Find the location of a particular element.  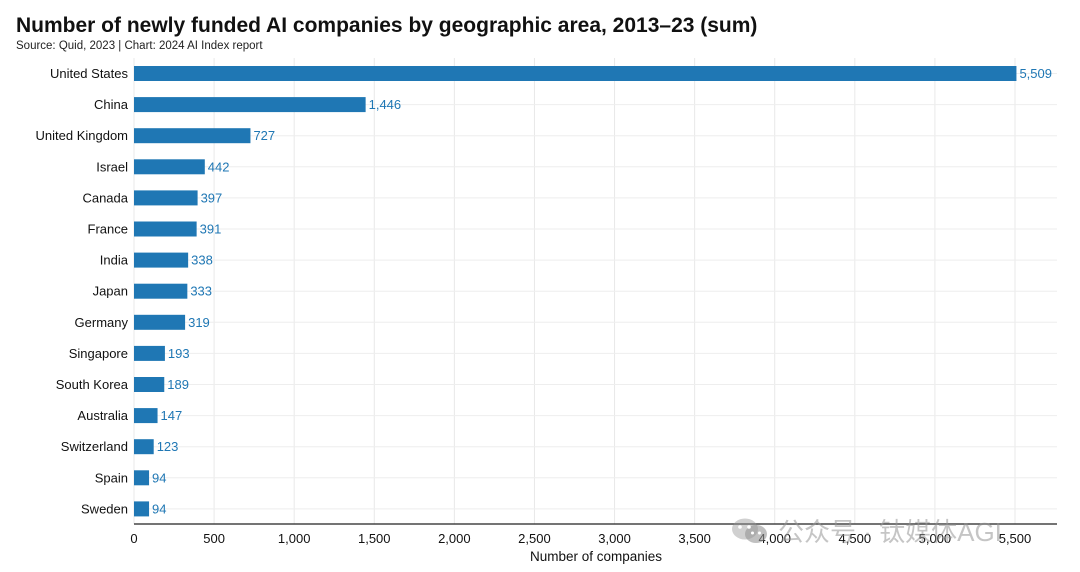

value-label: 1,446 is located at coordinates (385, 104).